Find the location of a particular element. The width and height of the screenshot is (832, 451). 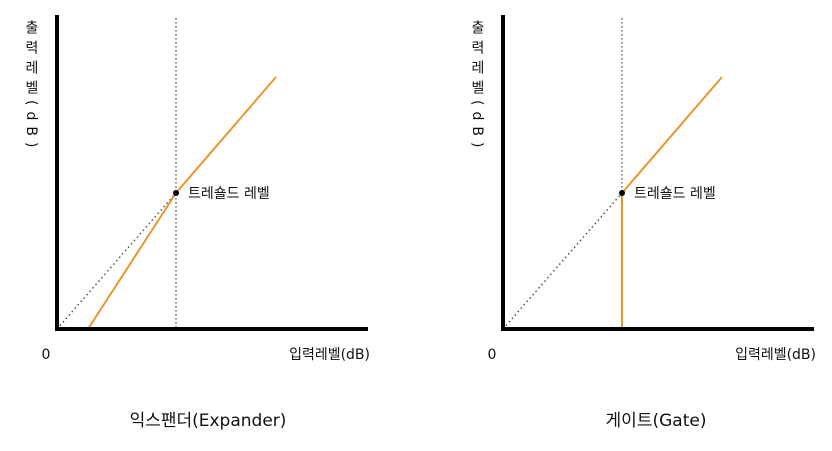

expander-curve is located at coordinates (182, 203).